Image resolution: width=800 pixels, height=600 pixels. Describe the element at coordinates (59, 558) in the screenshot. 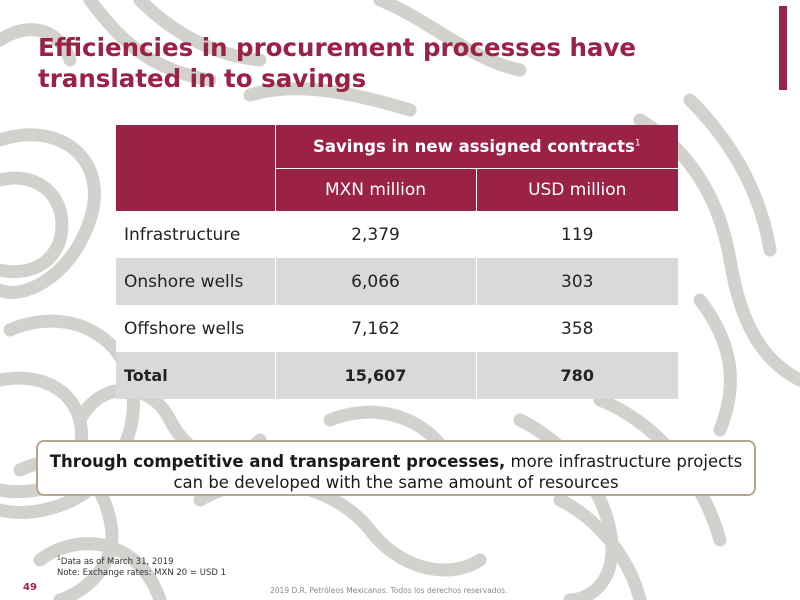

I see `footnote-marker: 1` at that location.